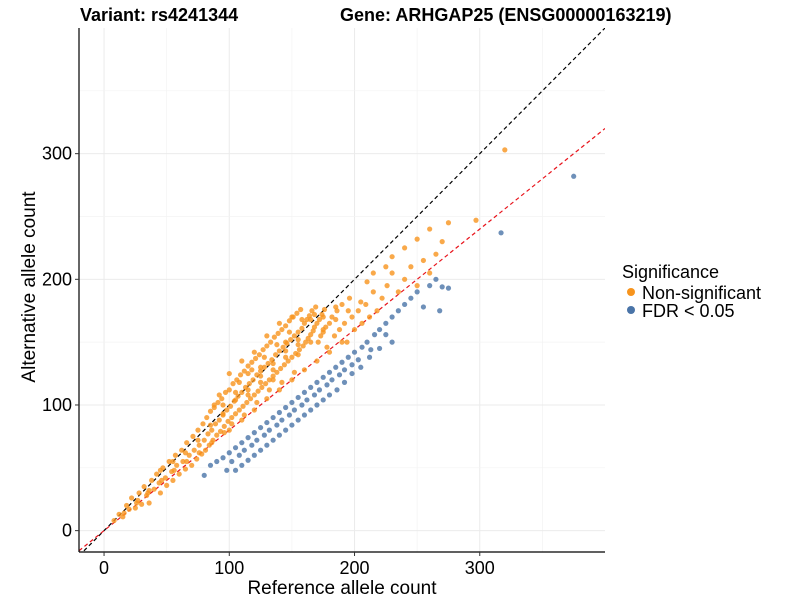 Image resolution: width=800 pixels, height=600 pixels. I want to click on y-tick-label: 0, so click(67, 531).